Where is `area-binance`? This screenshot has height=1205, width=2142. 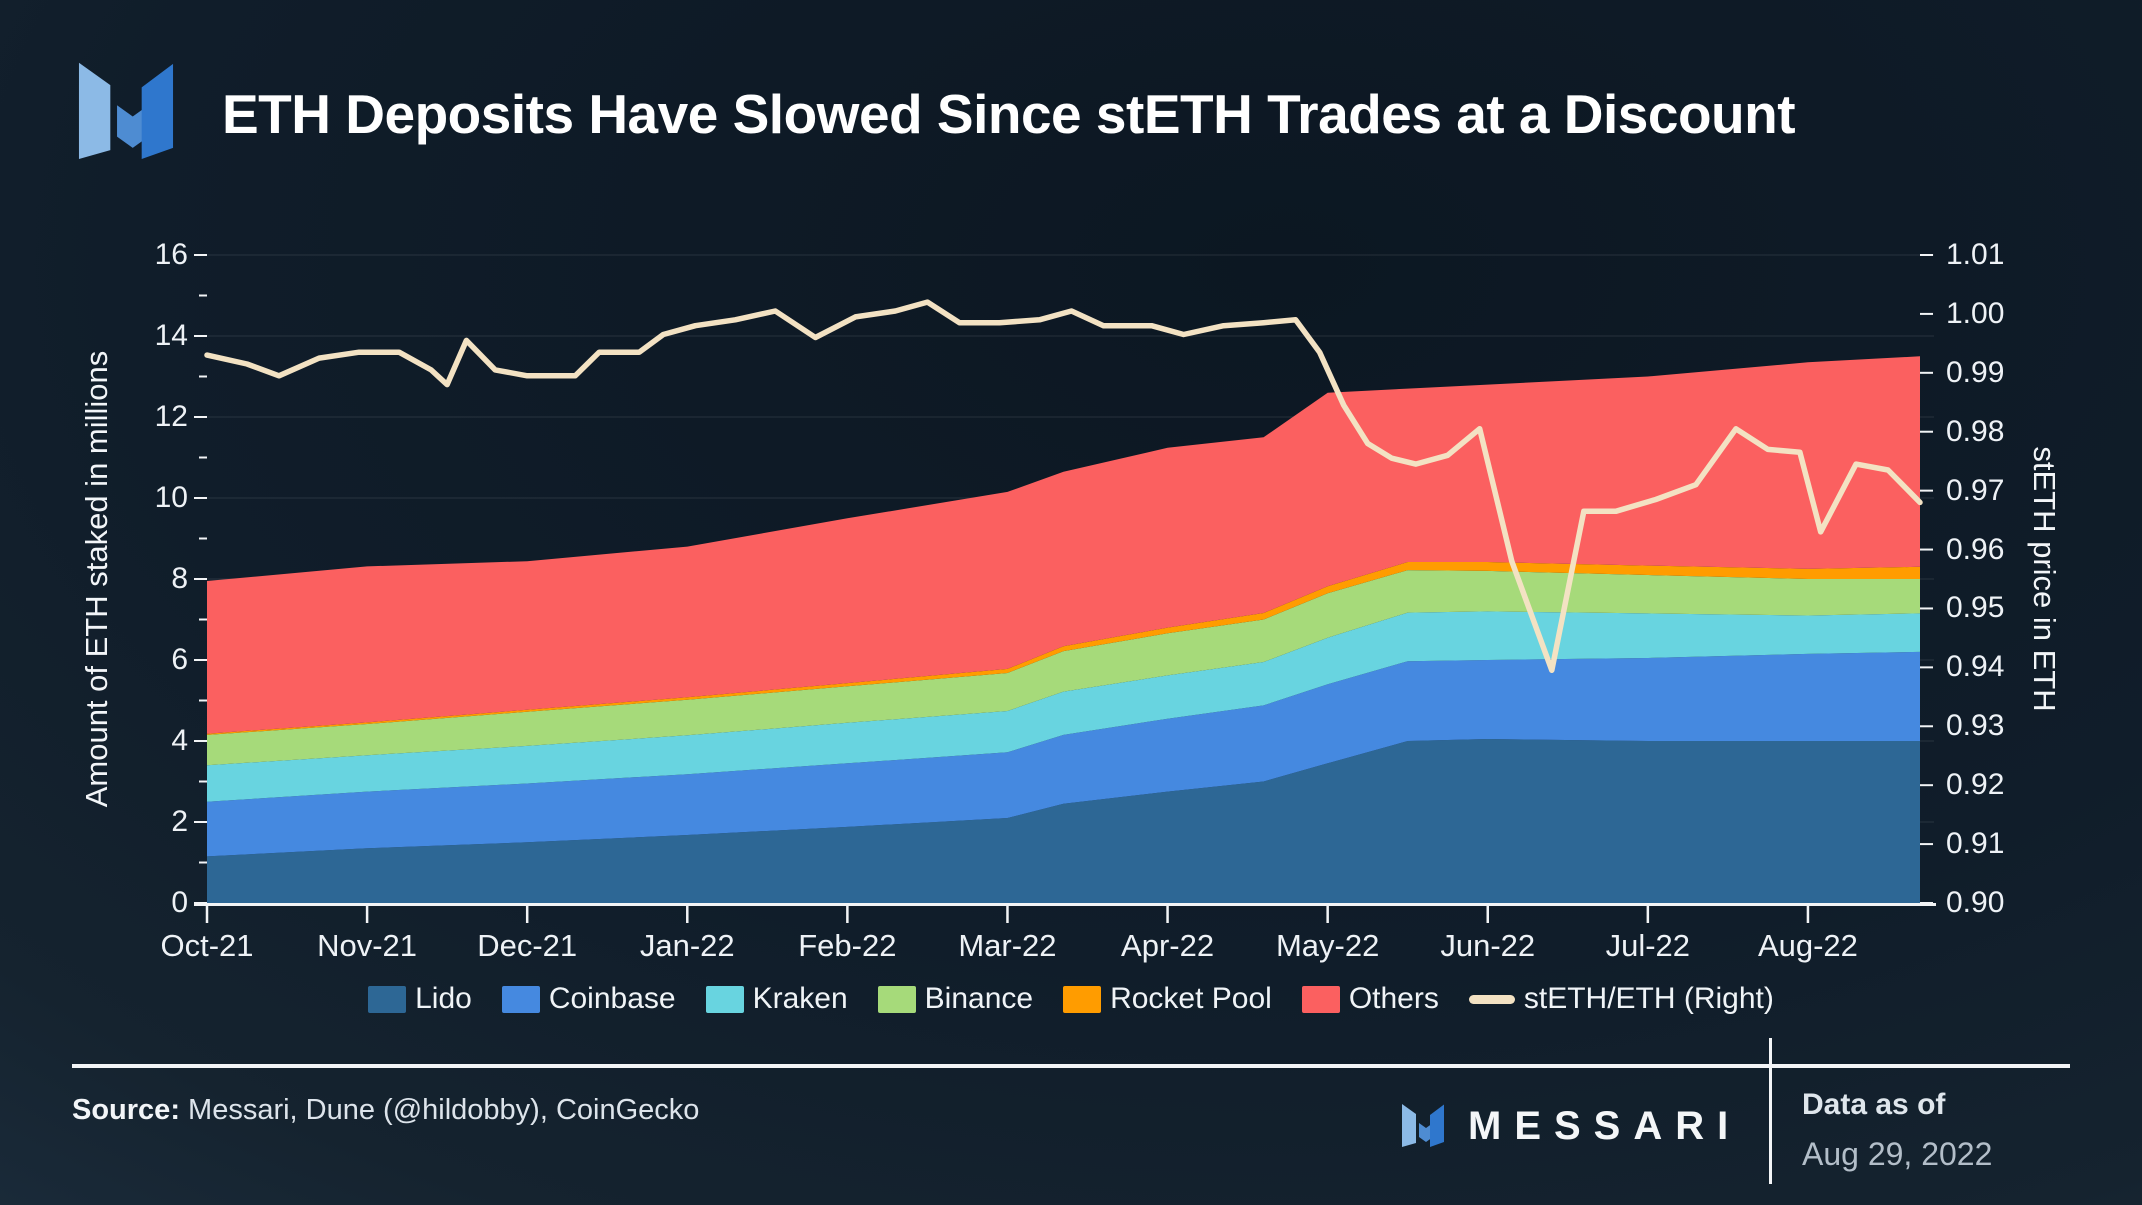
area-binance is located at coordinates (1063, 668).